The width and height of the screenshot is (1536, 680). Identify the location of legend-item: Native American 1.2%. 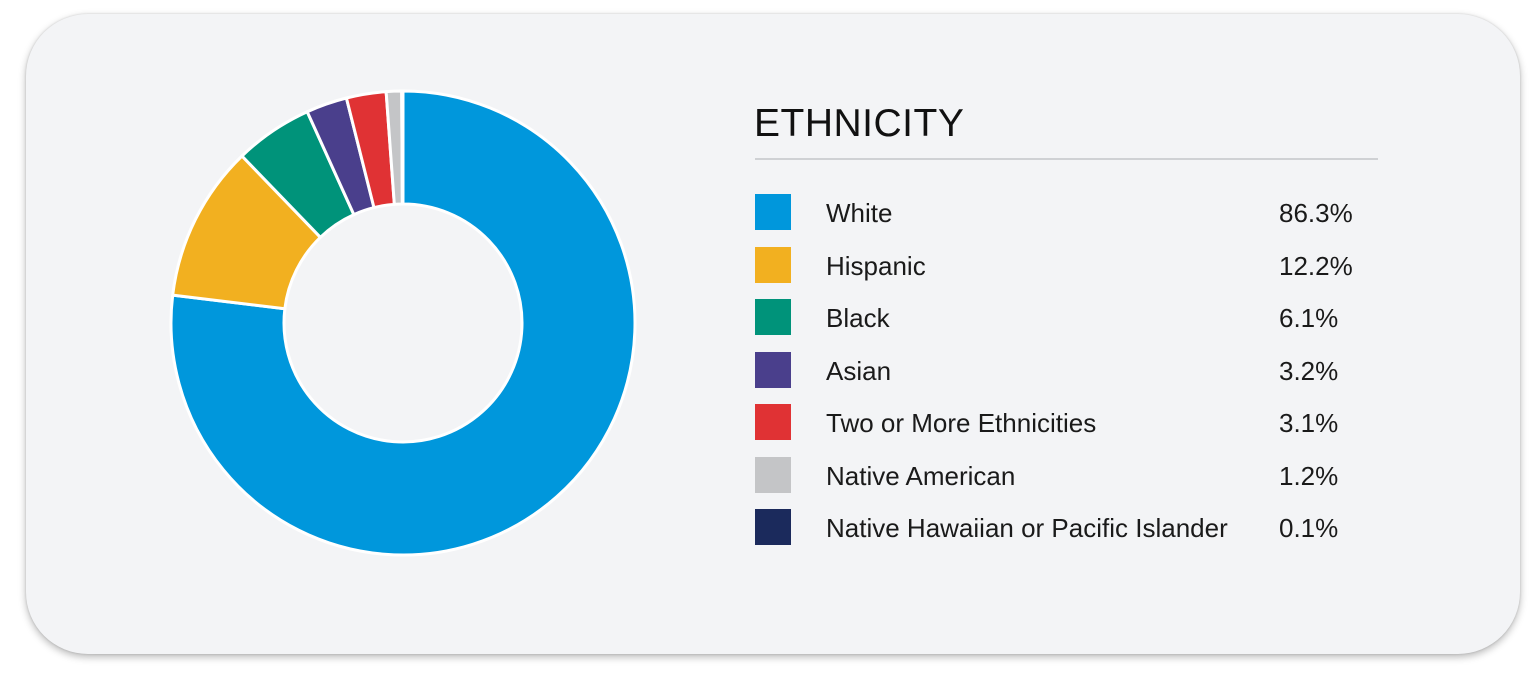
(1075, 483).